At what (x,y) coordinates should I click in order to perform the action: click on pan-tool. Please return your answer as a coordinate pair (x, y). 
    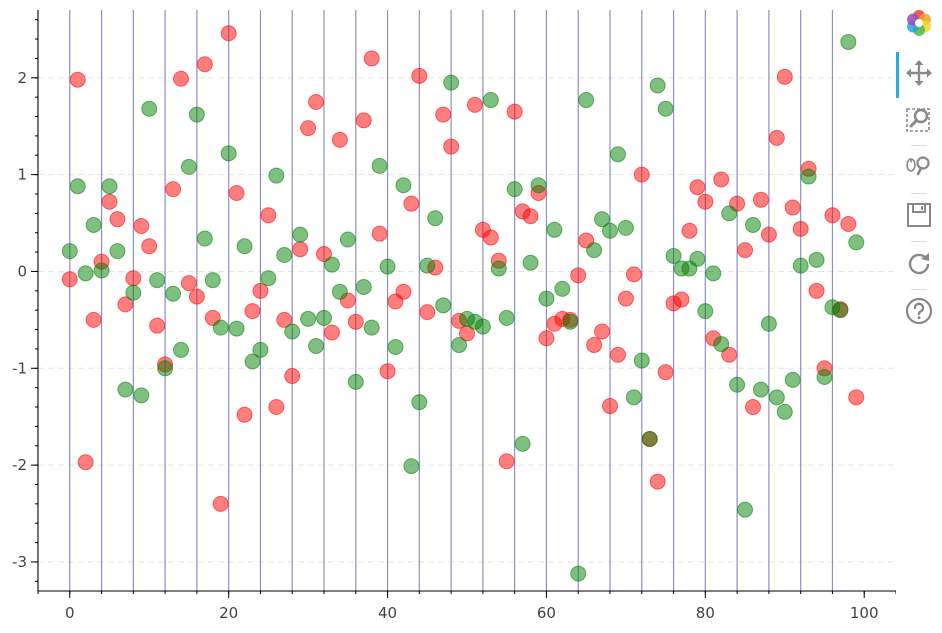
    Looking at the image, I should click on (919, 73).